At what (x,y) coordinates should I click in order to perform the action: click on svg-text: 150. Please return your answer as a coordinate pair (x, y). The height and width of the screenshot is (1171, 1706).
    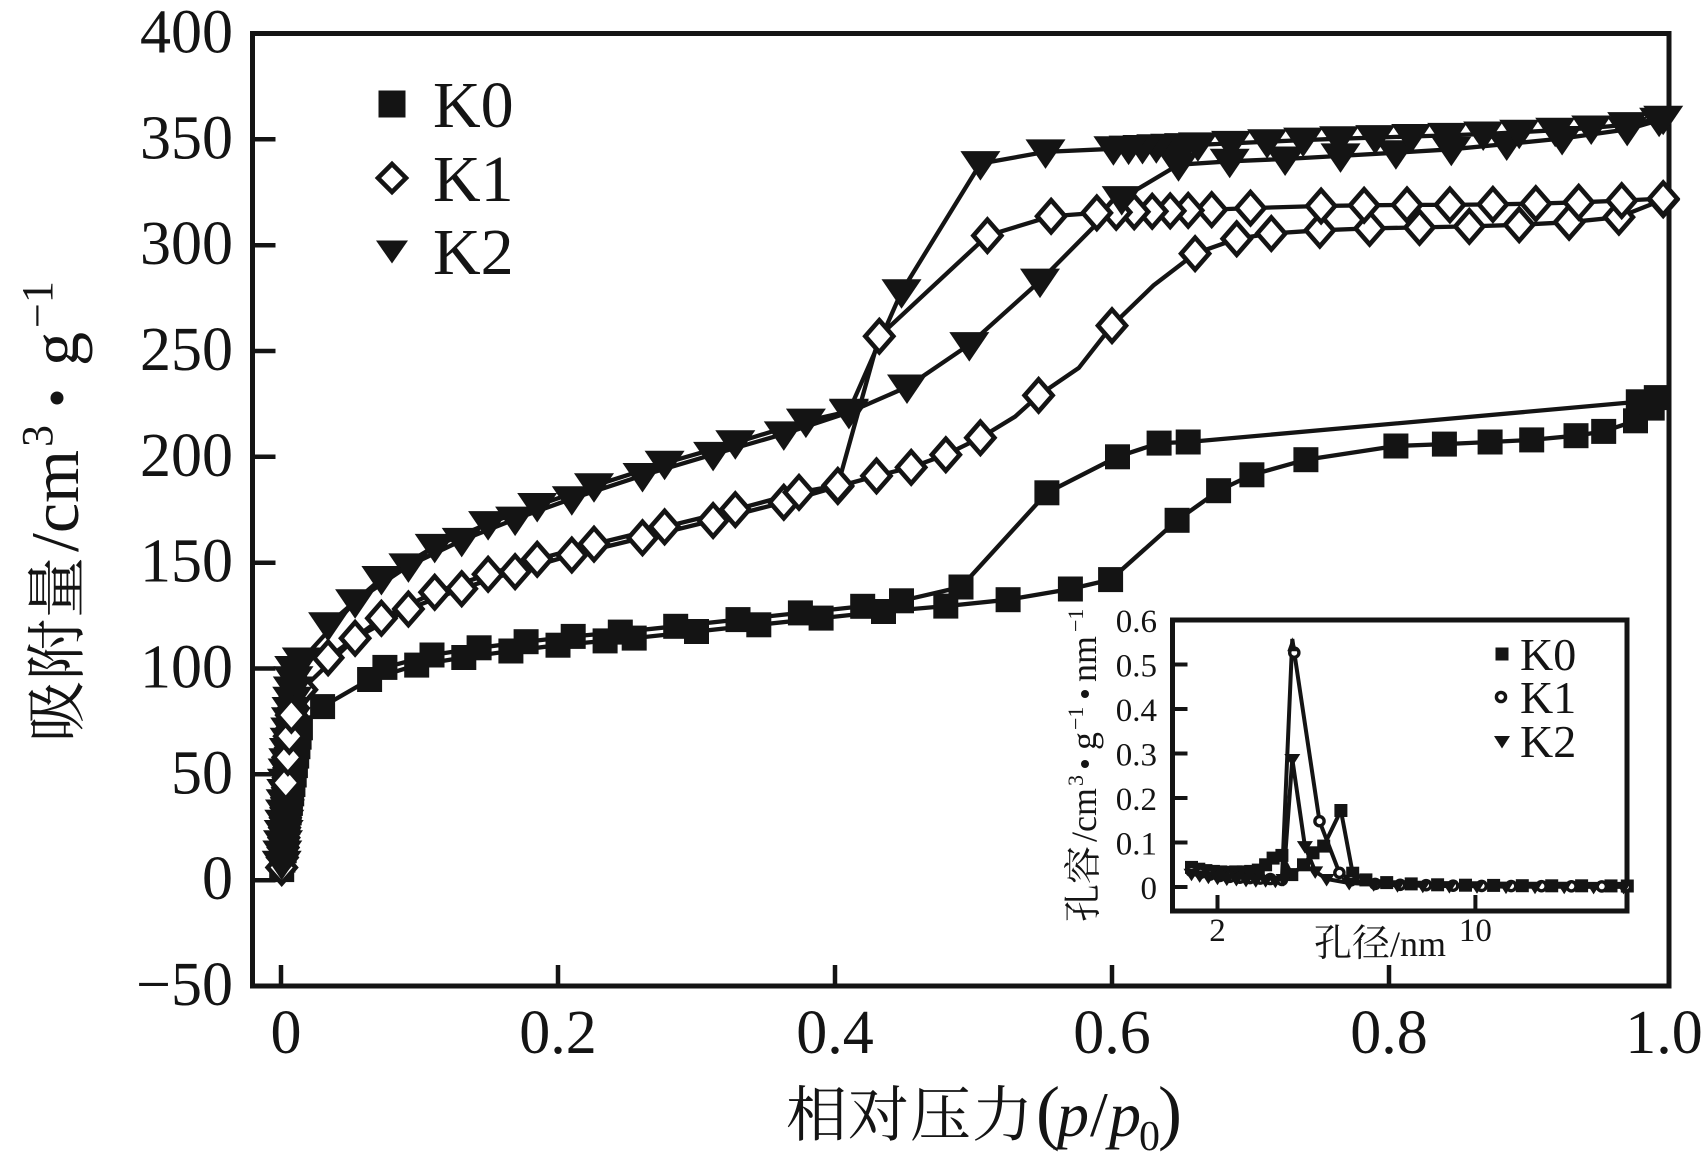
    Looking at the image, I should click on (186, 562).